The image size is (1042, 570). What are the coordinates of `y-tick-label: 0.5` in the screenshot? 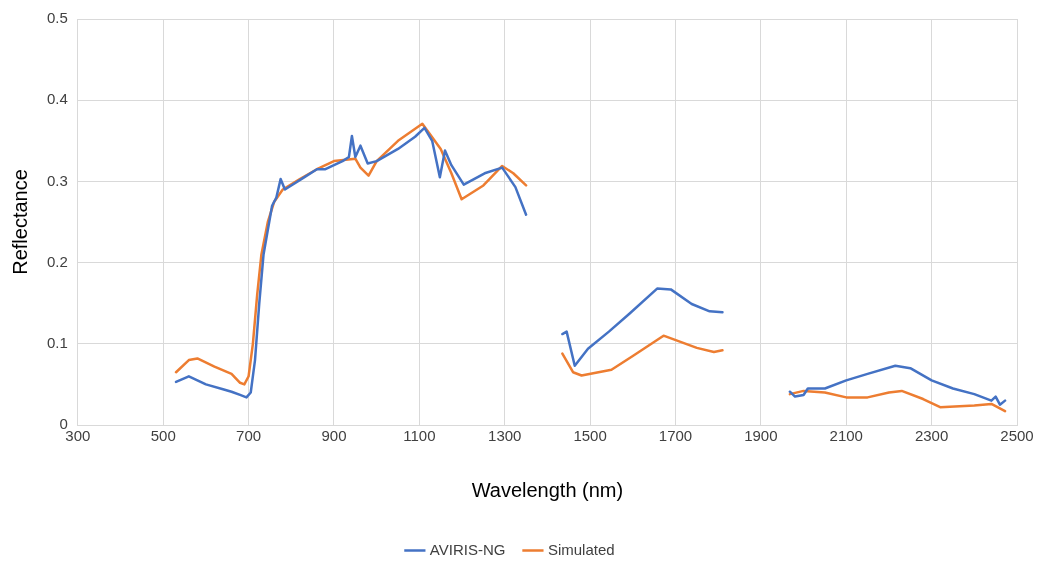 It's located at (57, 18).